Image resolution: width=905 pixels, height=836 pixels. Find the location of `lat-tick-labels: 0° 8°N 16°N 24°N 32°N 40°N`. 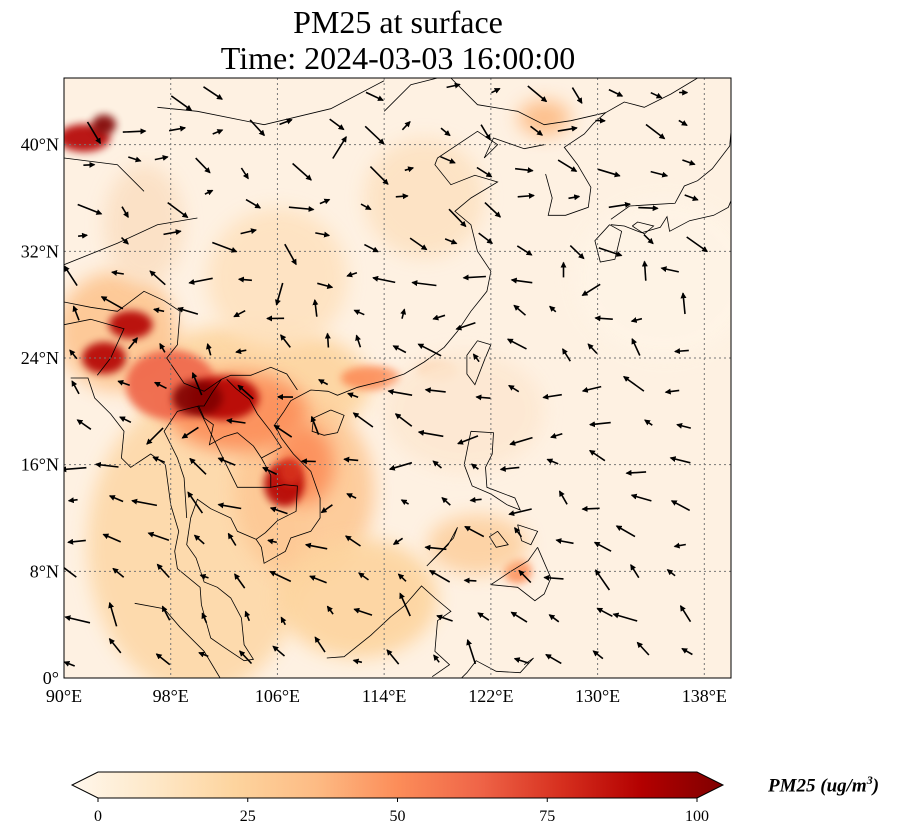

lat-tick-labels: 0° 8°N 16°N 24°N 32°N 40°N is located at coordinates (40, 411).